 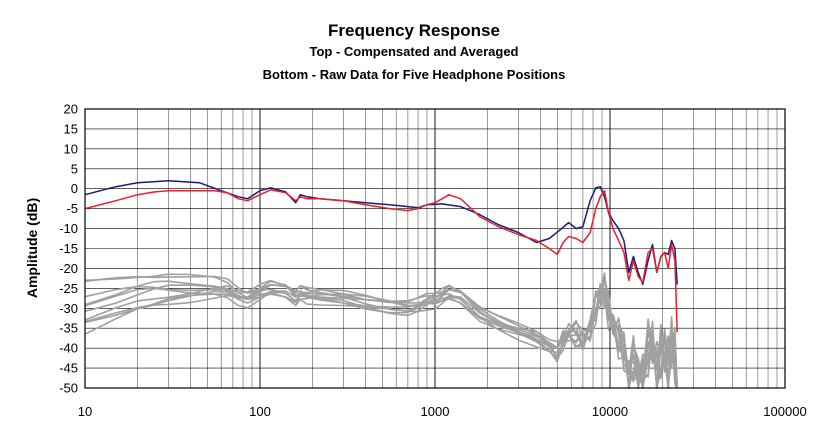 I want to click on chart-subtitle-top: Top - Compensated and Averaged, so click(x=414, y=51).